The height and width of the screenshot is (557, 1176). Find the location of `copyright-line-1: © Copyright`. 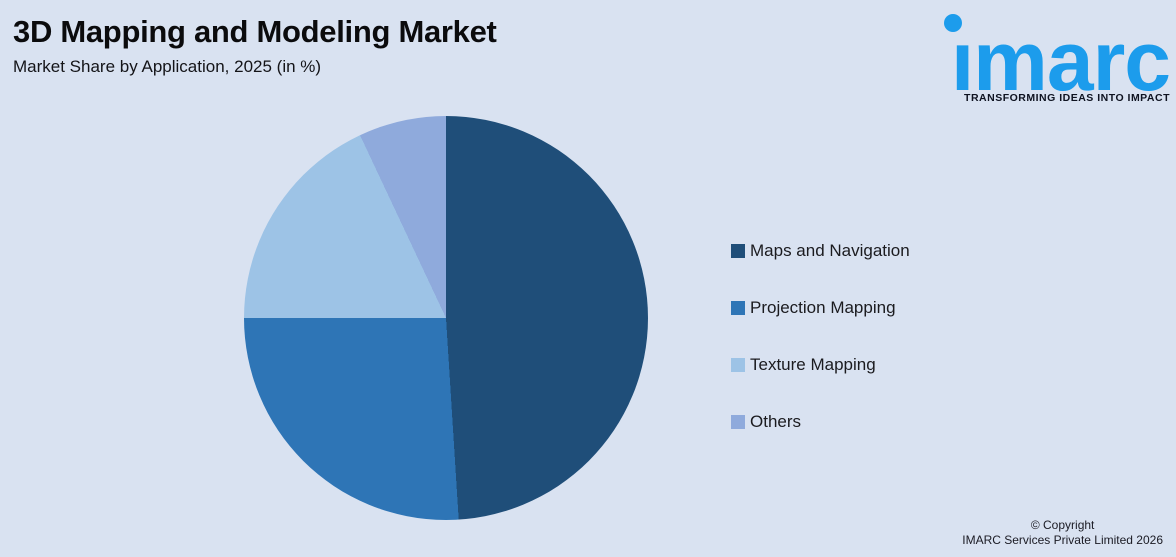

copyright-line-1: © Copyright is located at coordinates (1062, 525).